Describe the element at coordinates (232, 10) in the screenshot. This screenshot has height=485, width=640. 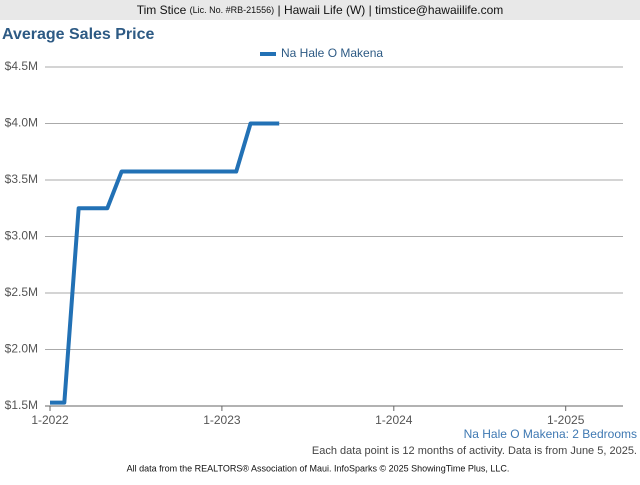
I see `header-license: (Lic. No. #RB-21556)` at that location.